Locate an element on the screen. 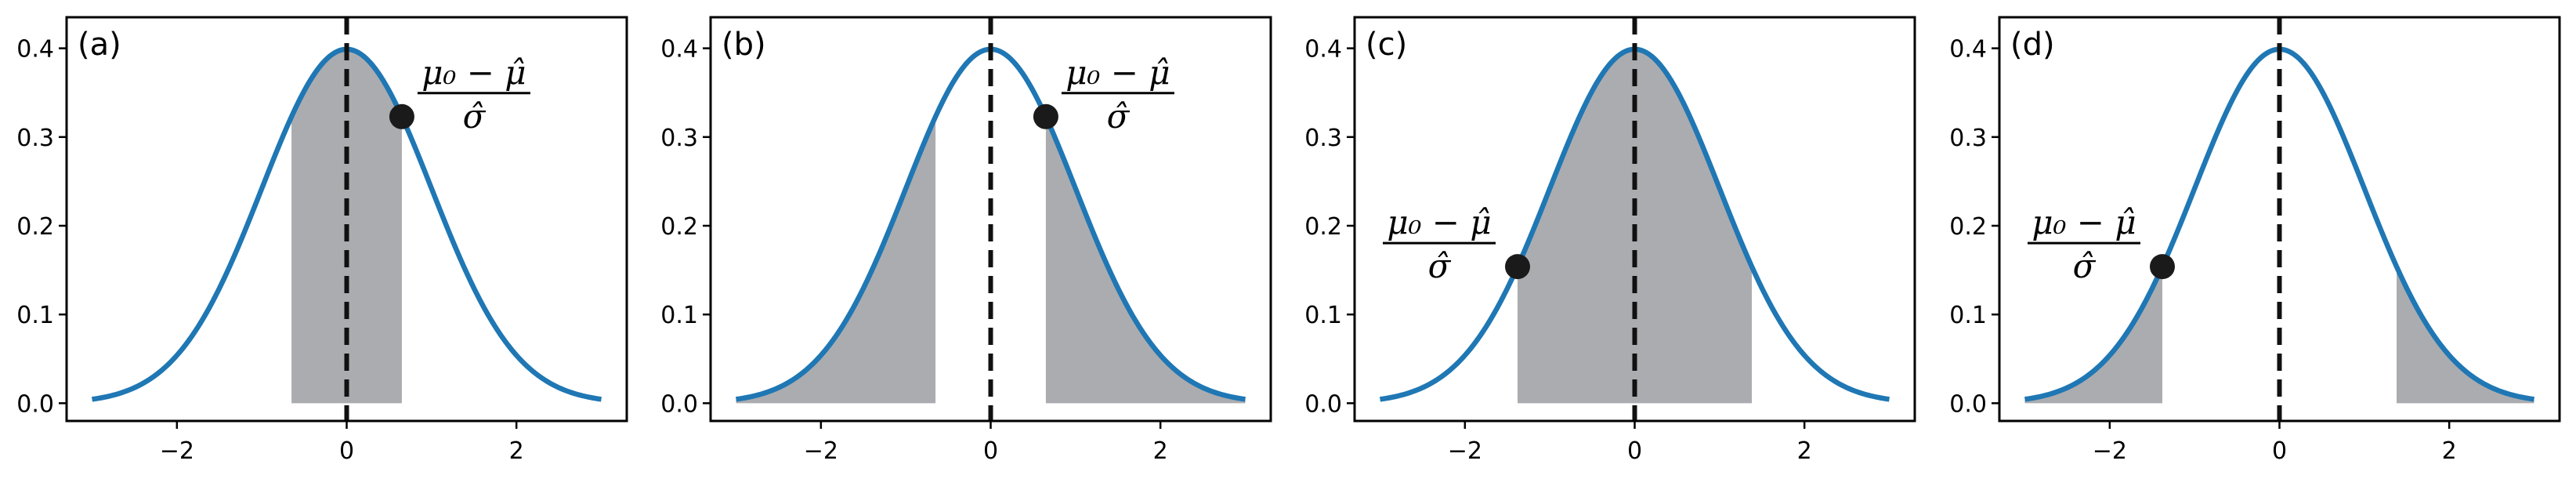 Image resolution: width=2576 pixels, height=497 pixels. panel-label: (c) is located at coordinates (1386, 45).